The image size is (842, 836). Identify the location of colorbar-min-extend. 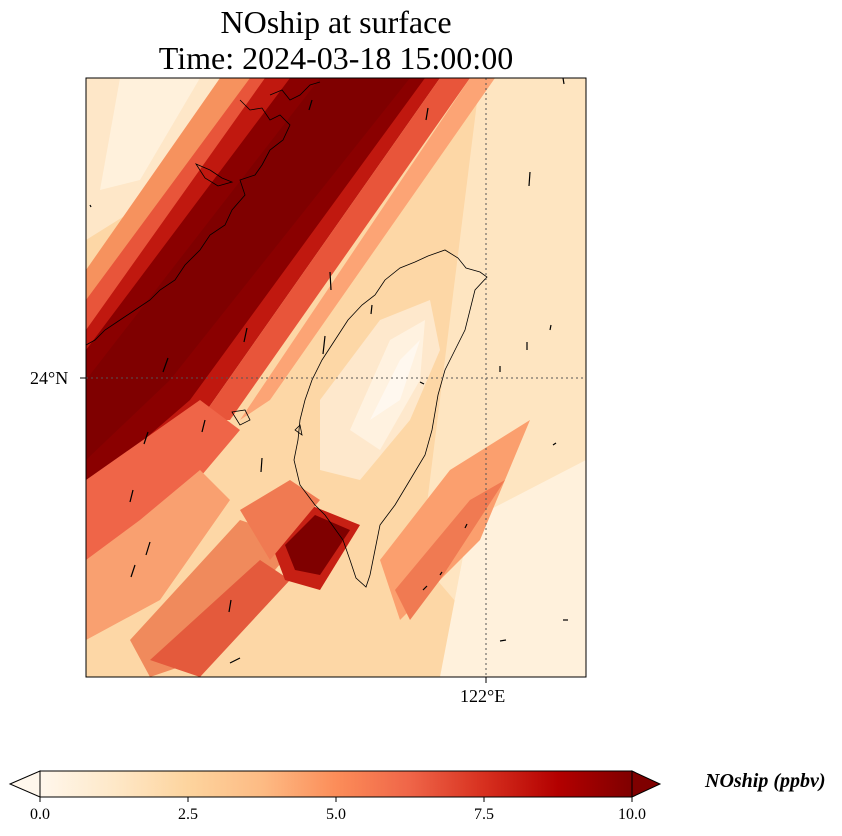
(24, 784).